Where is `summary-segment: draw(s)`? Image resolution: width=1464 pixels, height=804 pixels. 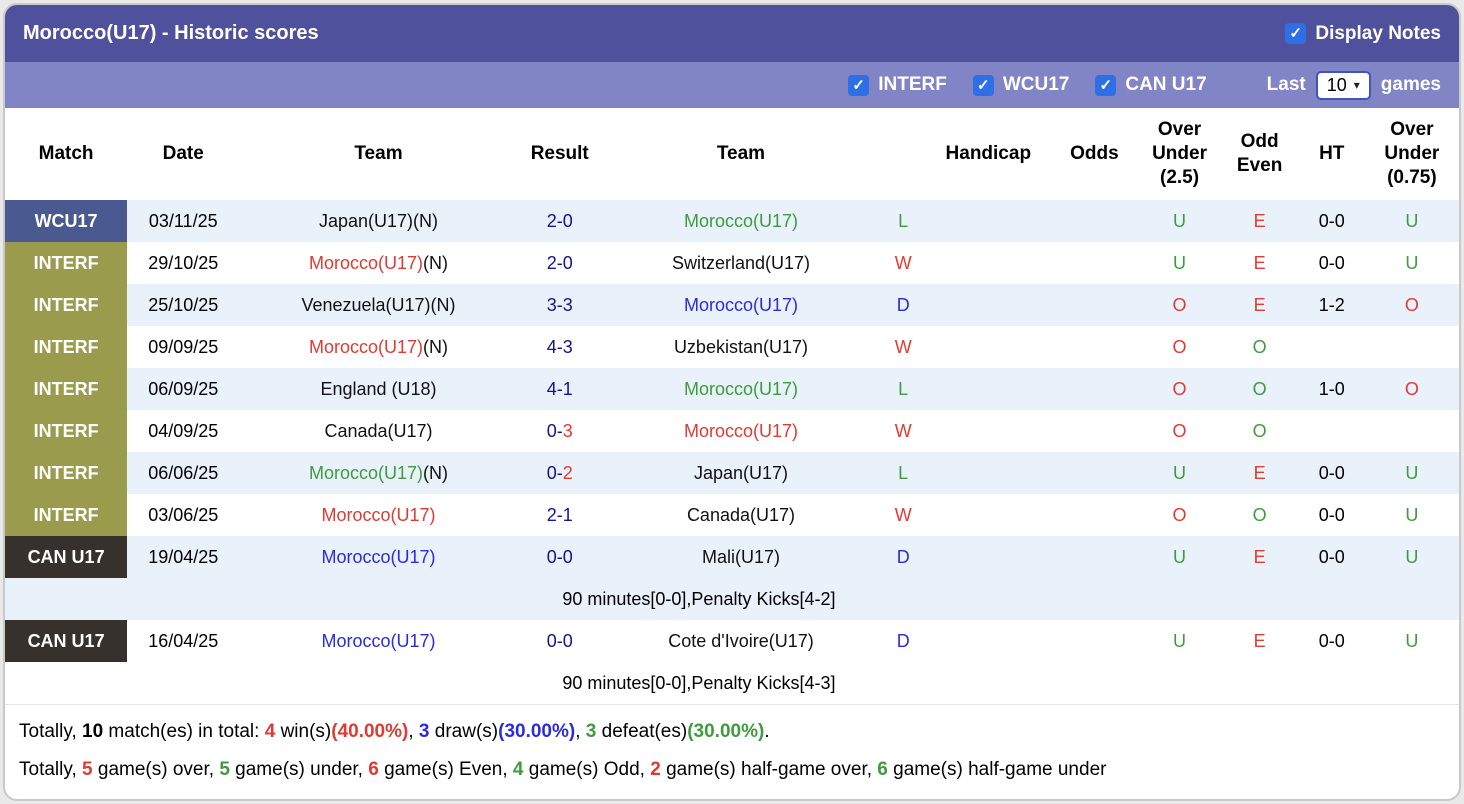
summary-segment: draw(s) is located at coordinates (464, 731).